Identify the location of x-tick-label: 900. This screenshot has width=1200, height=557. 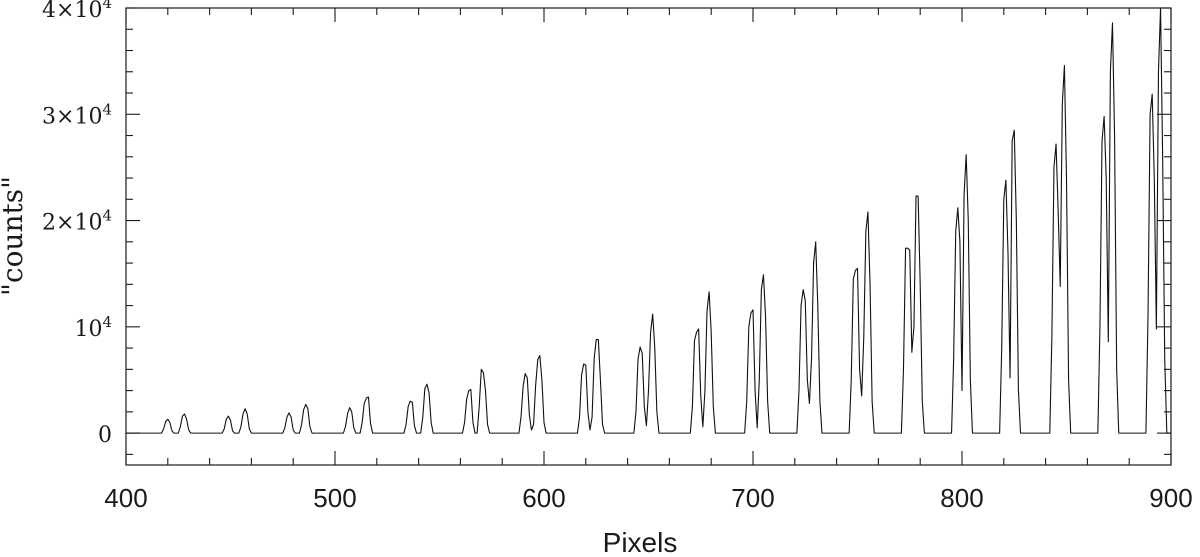
(1170, 498).